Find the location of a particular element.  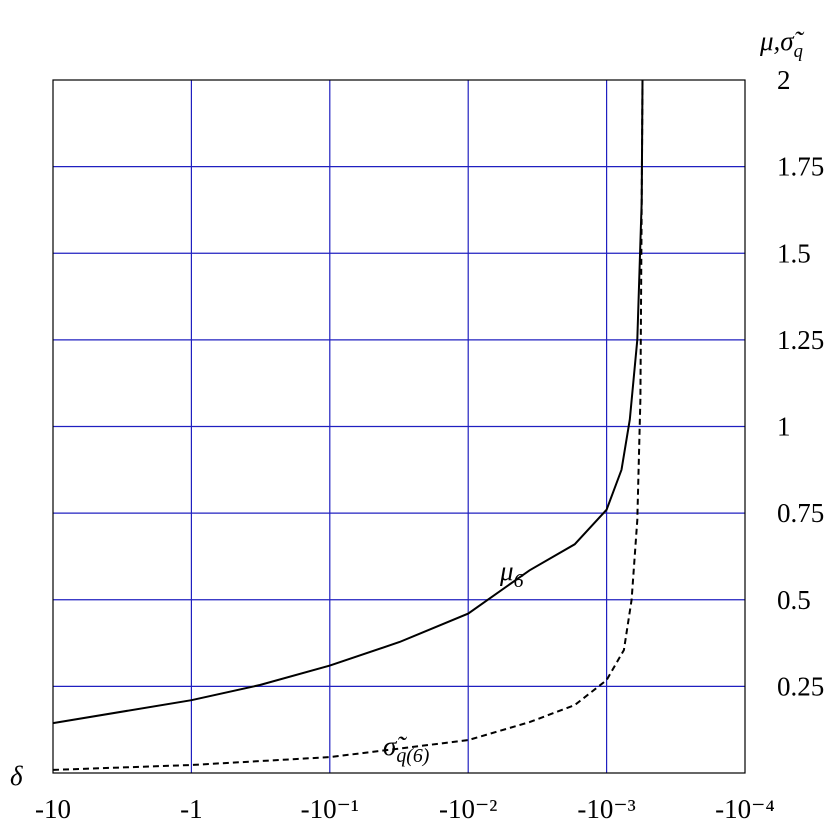

x-axis-label: δ is located at coordinates (16, 776).